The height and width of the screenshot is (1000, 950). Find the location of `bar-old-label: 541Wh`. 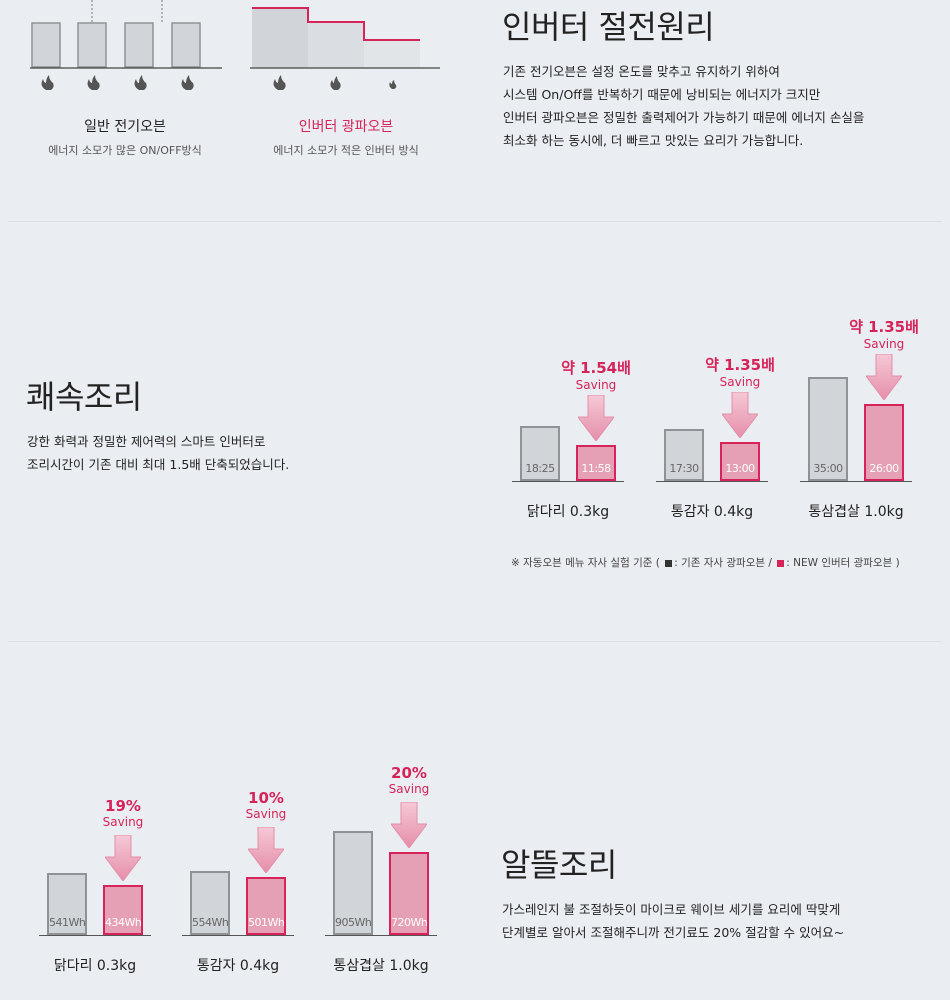

bar-old-label: 541Wh is located at coordinates (67, 922).